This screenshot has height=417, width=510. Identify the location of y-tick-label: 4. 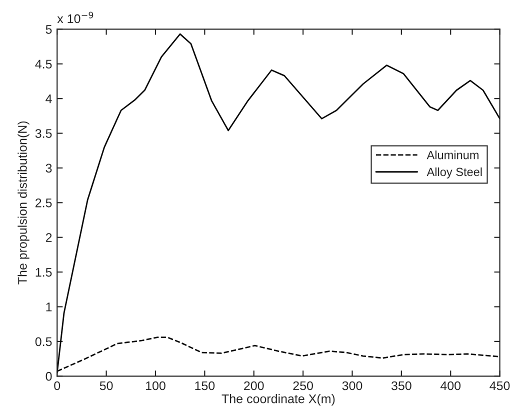
(49, 99).